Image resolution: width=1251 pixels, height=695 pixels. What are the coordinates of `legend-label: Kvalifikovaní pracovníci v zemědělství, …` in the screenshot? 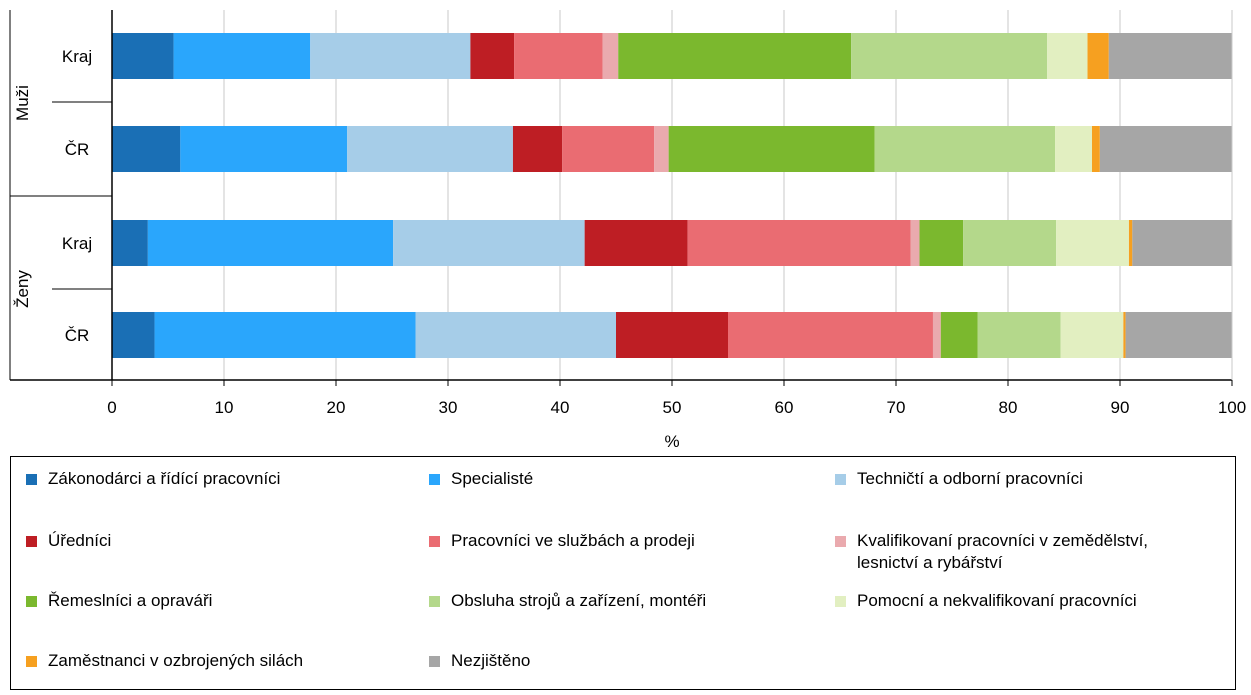 It's located at (1003, 551).